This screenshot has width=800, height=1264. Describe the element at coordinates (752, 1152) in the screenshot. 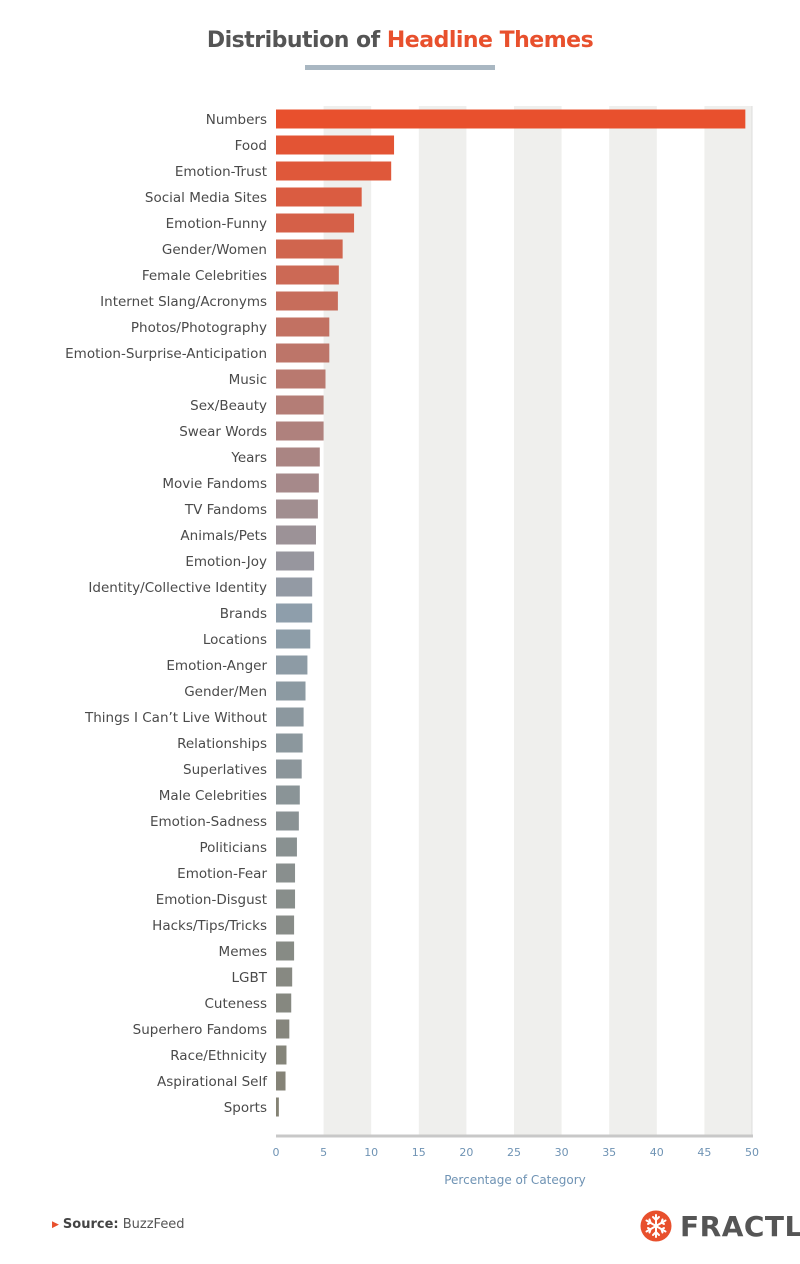

I see `x-tick-label: 50` at that location.